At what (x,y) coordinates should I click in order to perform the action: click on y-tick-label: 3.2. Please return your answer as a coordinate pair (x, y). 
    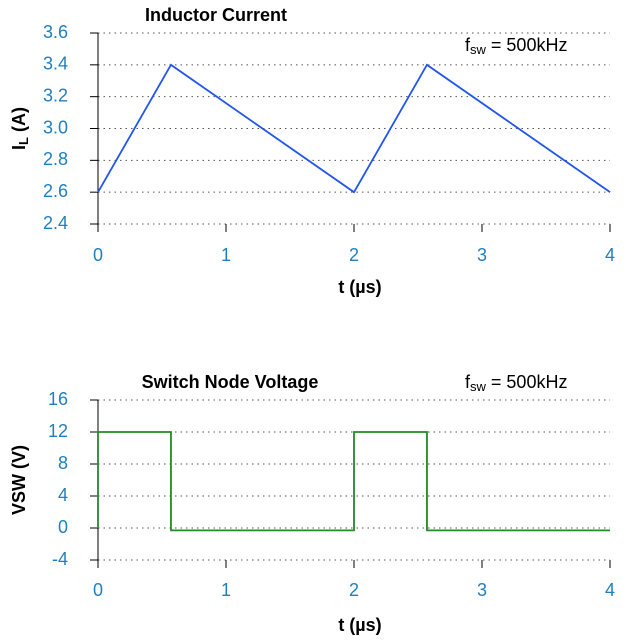
    Looking at the image, I should click on (55, 95).